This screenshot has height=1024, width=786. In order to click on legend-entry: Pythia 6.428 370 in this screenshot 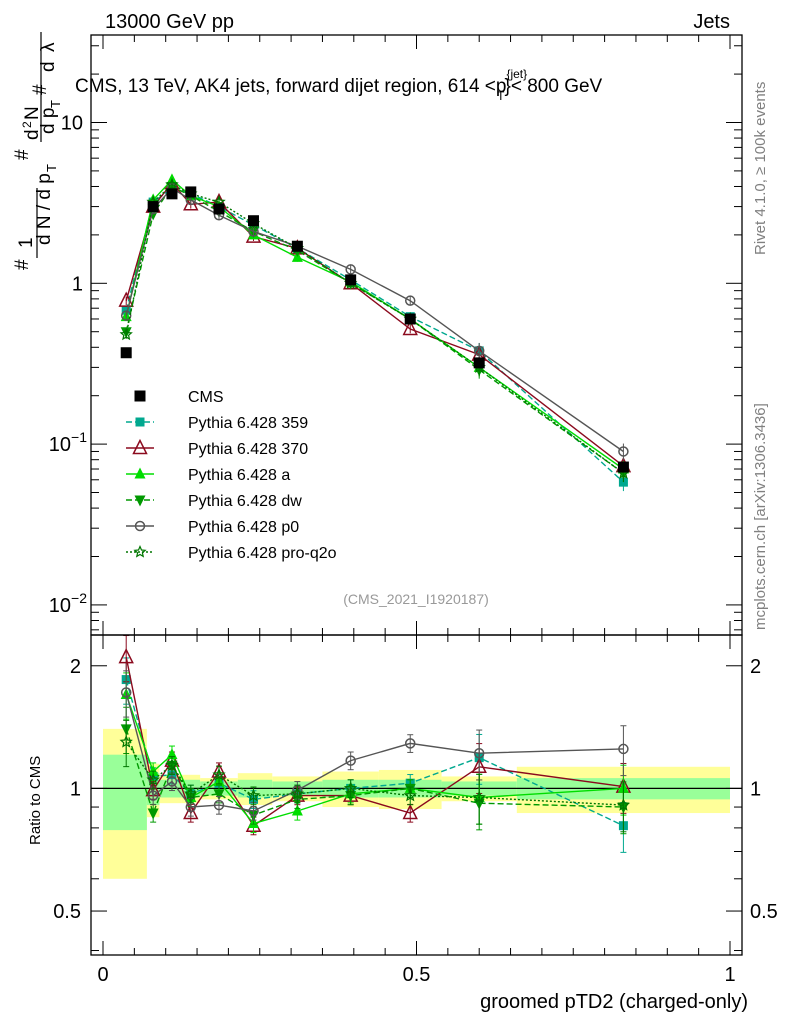, I will do `click(217, 448)`.